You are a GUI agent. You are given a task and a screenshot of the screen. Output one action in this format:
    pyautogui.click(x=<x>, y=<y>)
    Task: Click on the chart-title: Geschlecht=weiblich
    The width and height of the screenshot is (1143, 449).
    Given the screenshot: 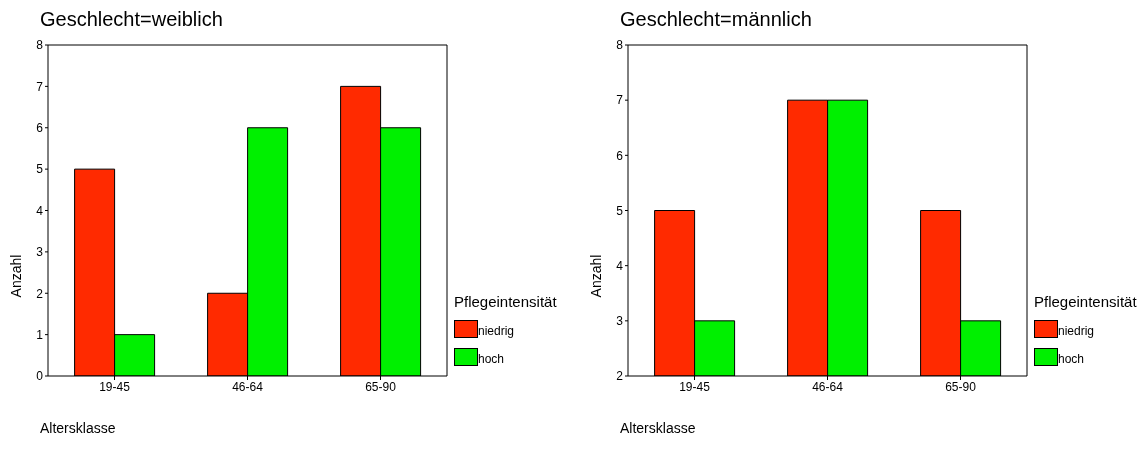 What is the action you would take?
    pyautogui.click(x=132, y=20)
    